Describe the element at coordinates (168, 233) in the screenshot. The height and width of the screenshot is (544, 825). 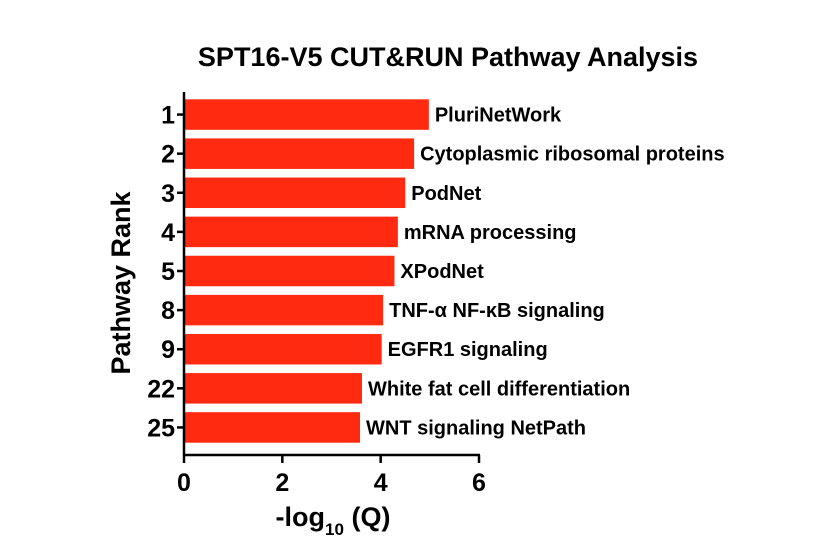
I see `y-tick-label-4: 4` at that location.